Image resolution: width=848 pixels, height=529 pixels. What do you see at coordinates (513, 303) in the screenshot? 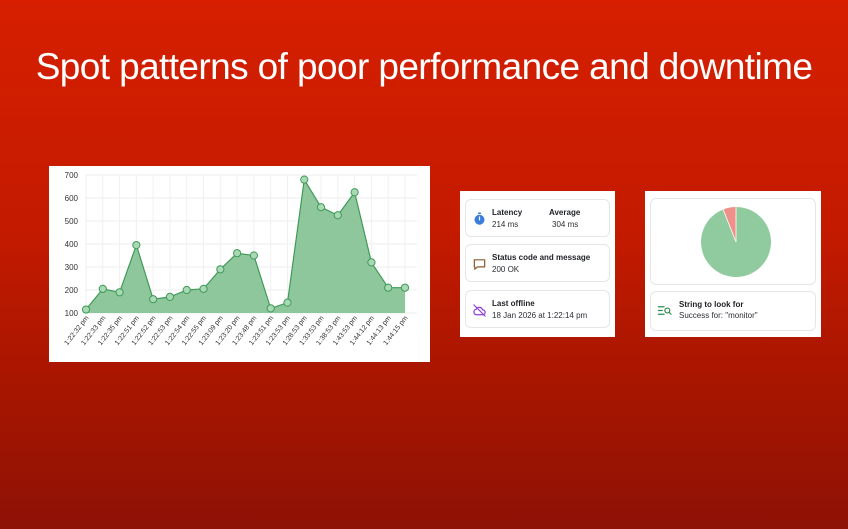
I see `last-offline-label: Last offline` at bounding box center [513, 303].